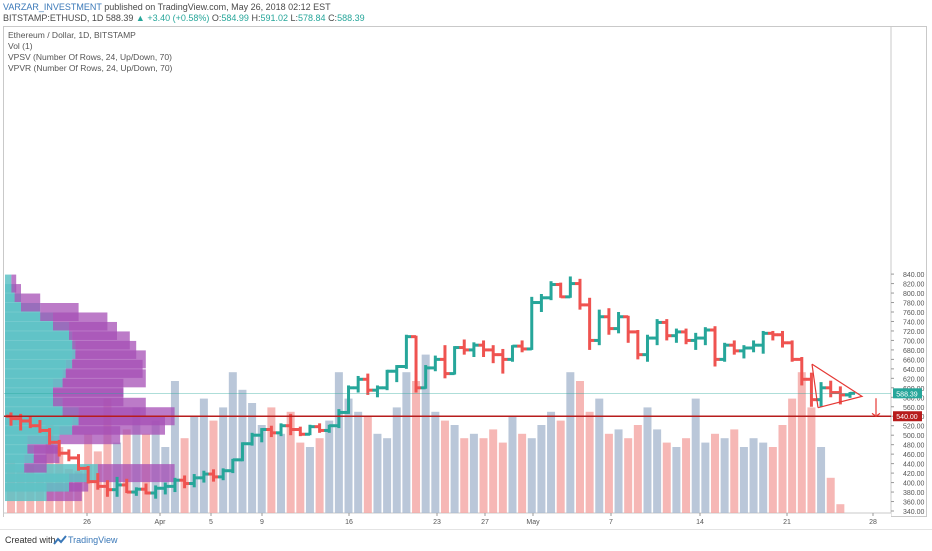  Describe the element at coordinates (914, 360) in the screenshot. I see `y-tick-label: 660.00` at that location.